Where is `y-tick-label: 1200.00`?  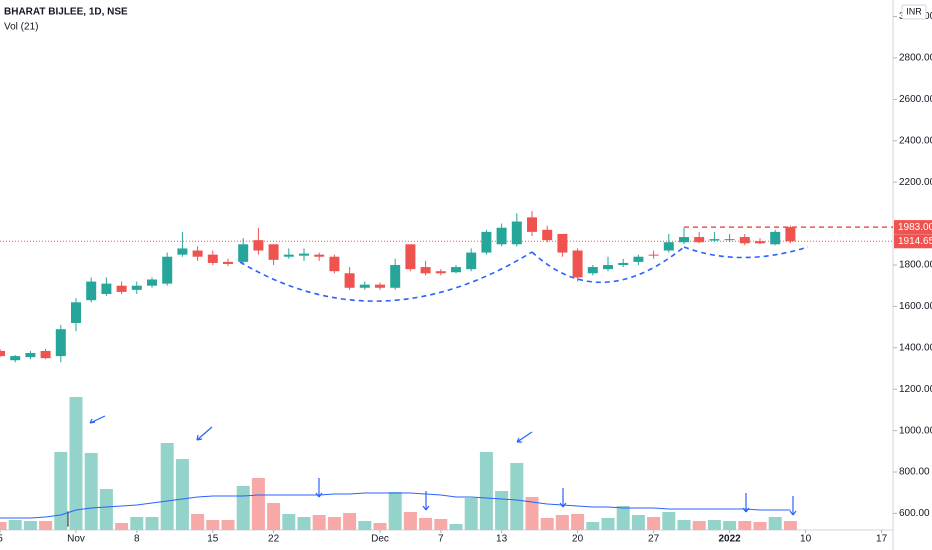 y-tick-label: 1200.00 is located at coordinates (915, 389).